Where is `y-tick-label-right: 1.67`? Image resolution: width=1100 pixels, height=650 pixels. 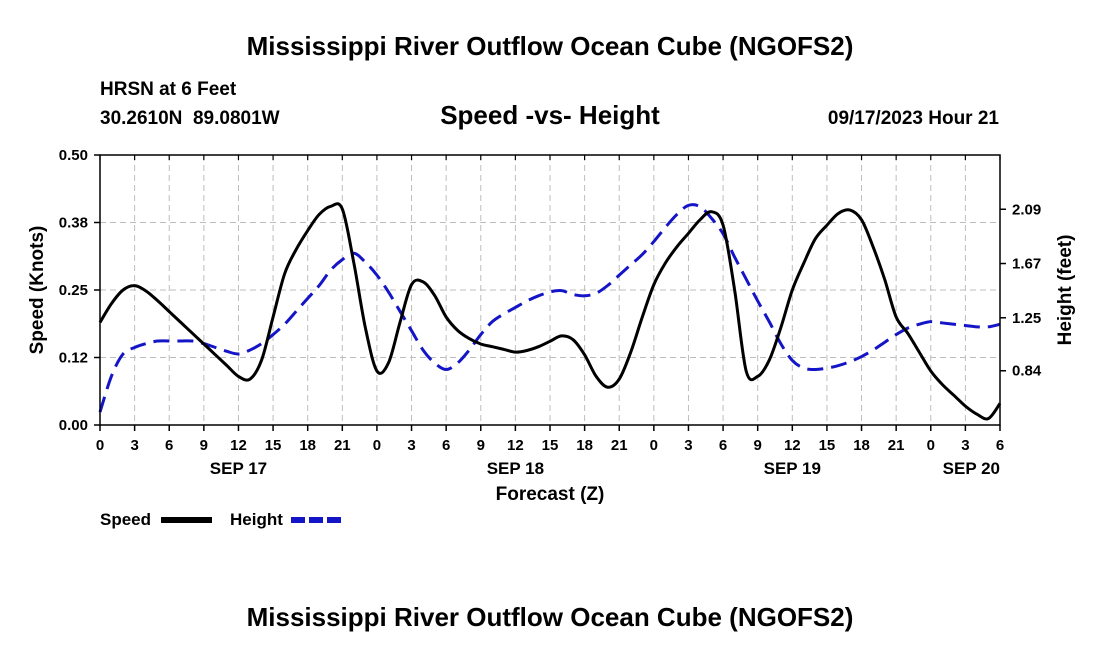
y-tick-label-right: 1.67 is located at coordinates (1026, 264).